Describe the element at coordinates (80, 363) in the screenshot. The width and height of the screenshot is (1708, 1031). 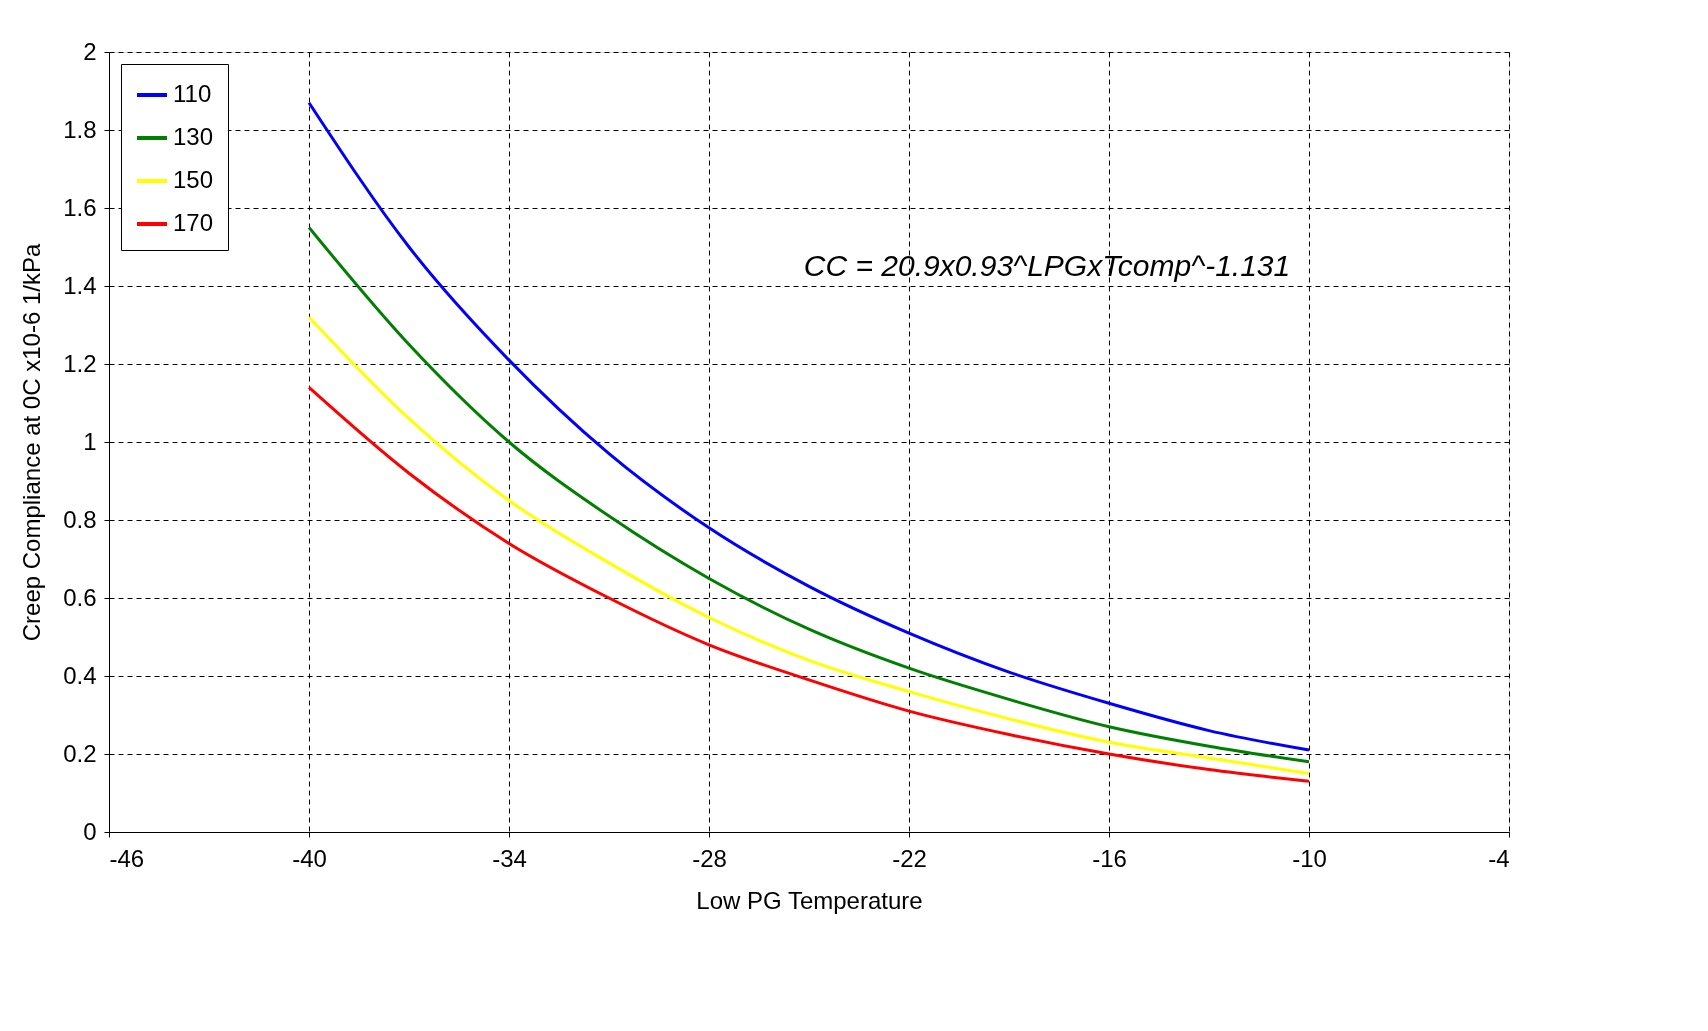
I see `y-tick-label: 1.2` at that location.